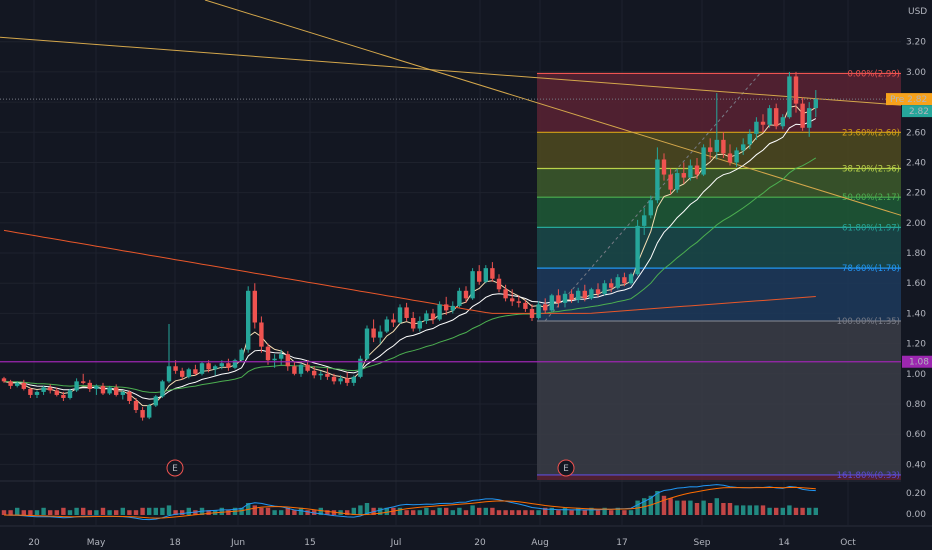 This screenshot has width=932, height=550. I want to click on trend-line-resistance, so click(451, 71).